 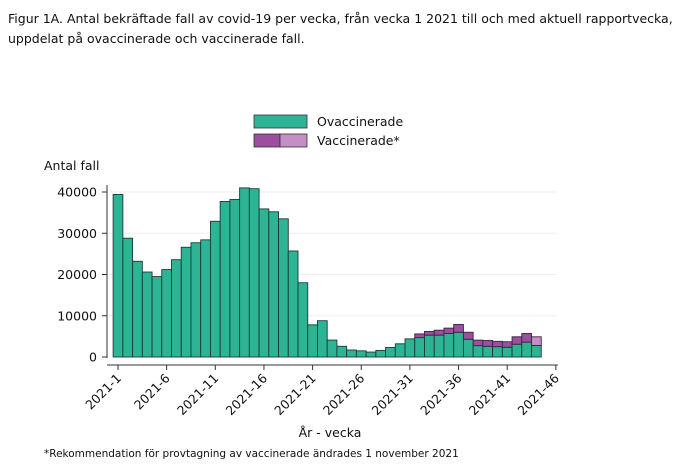 I want to click on legend-label-vaccinerade: Vaccinerade*, so click(x=358, y=140).